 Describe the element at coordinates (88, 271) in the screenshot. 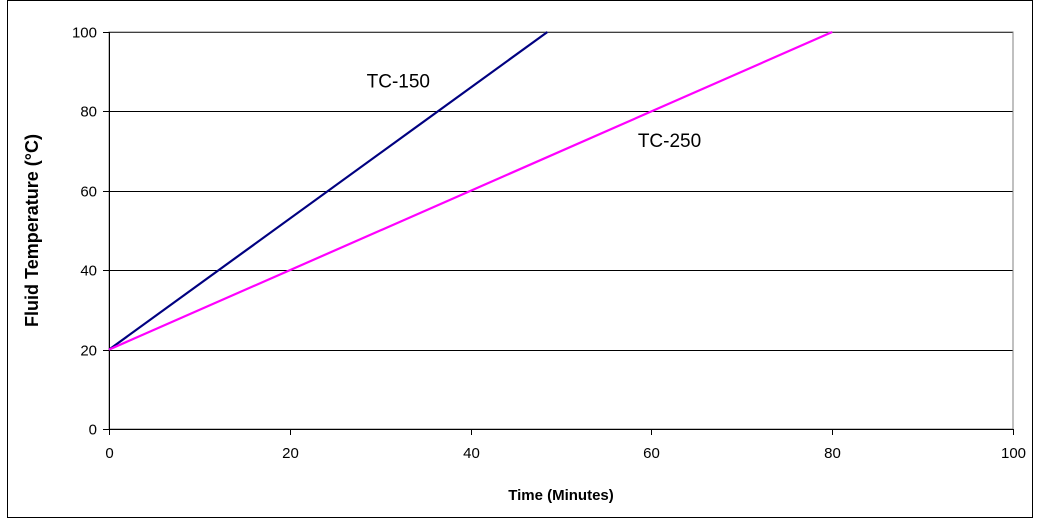

I see `y-tick-label-40: 40` at that location.